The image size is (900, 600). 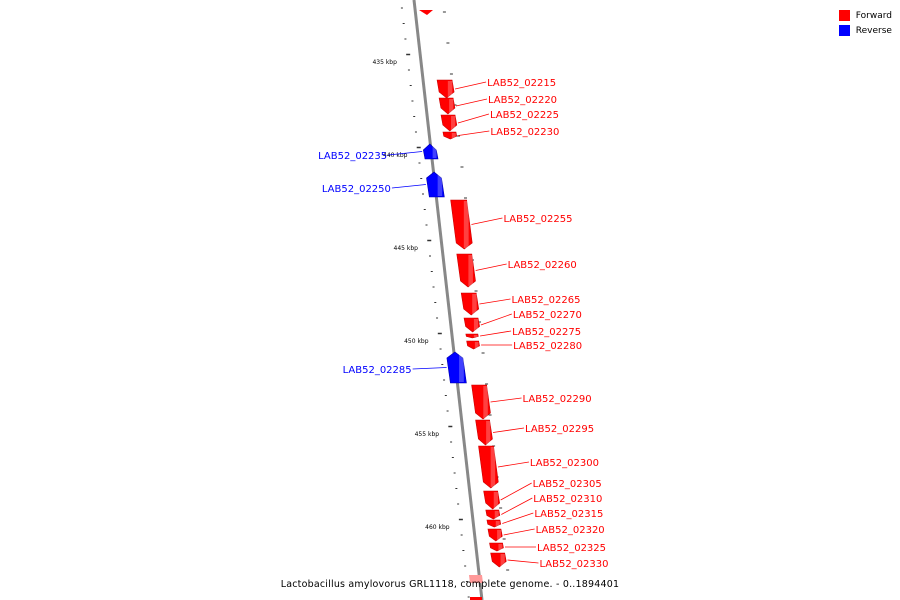 I want to click on ruler-label: 445 kbp, so click(x=406, y=248).